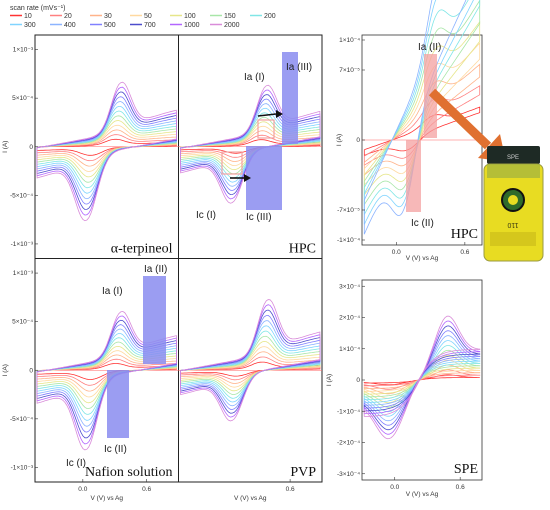 The height and width of the screenshot is (510, 550). I want to click on vial-body, so click(513, 212).